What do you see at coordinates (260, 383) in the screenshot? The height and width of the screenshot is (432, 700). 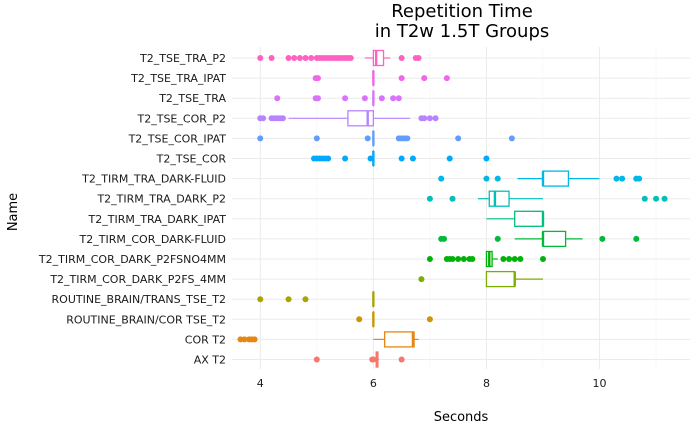 I see `x-tick-label: 4` at bounding box center [260, 383].